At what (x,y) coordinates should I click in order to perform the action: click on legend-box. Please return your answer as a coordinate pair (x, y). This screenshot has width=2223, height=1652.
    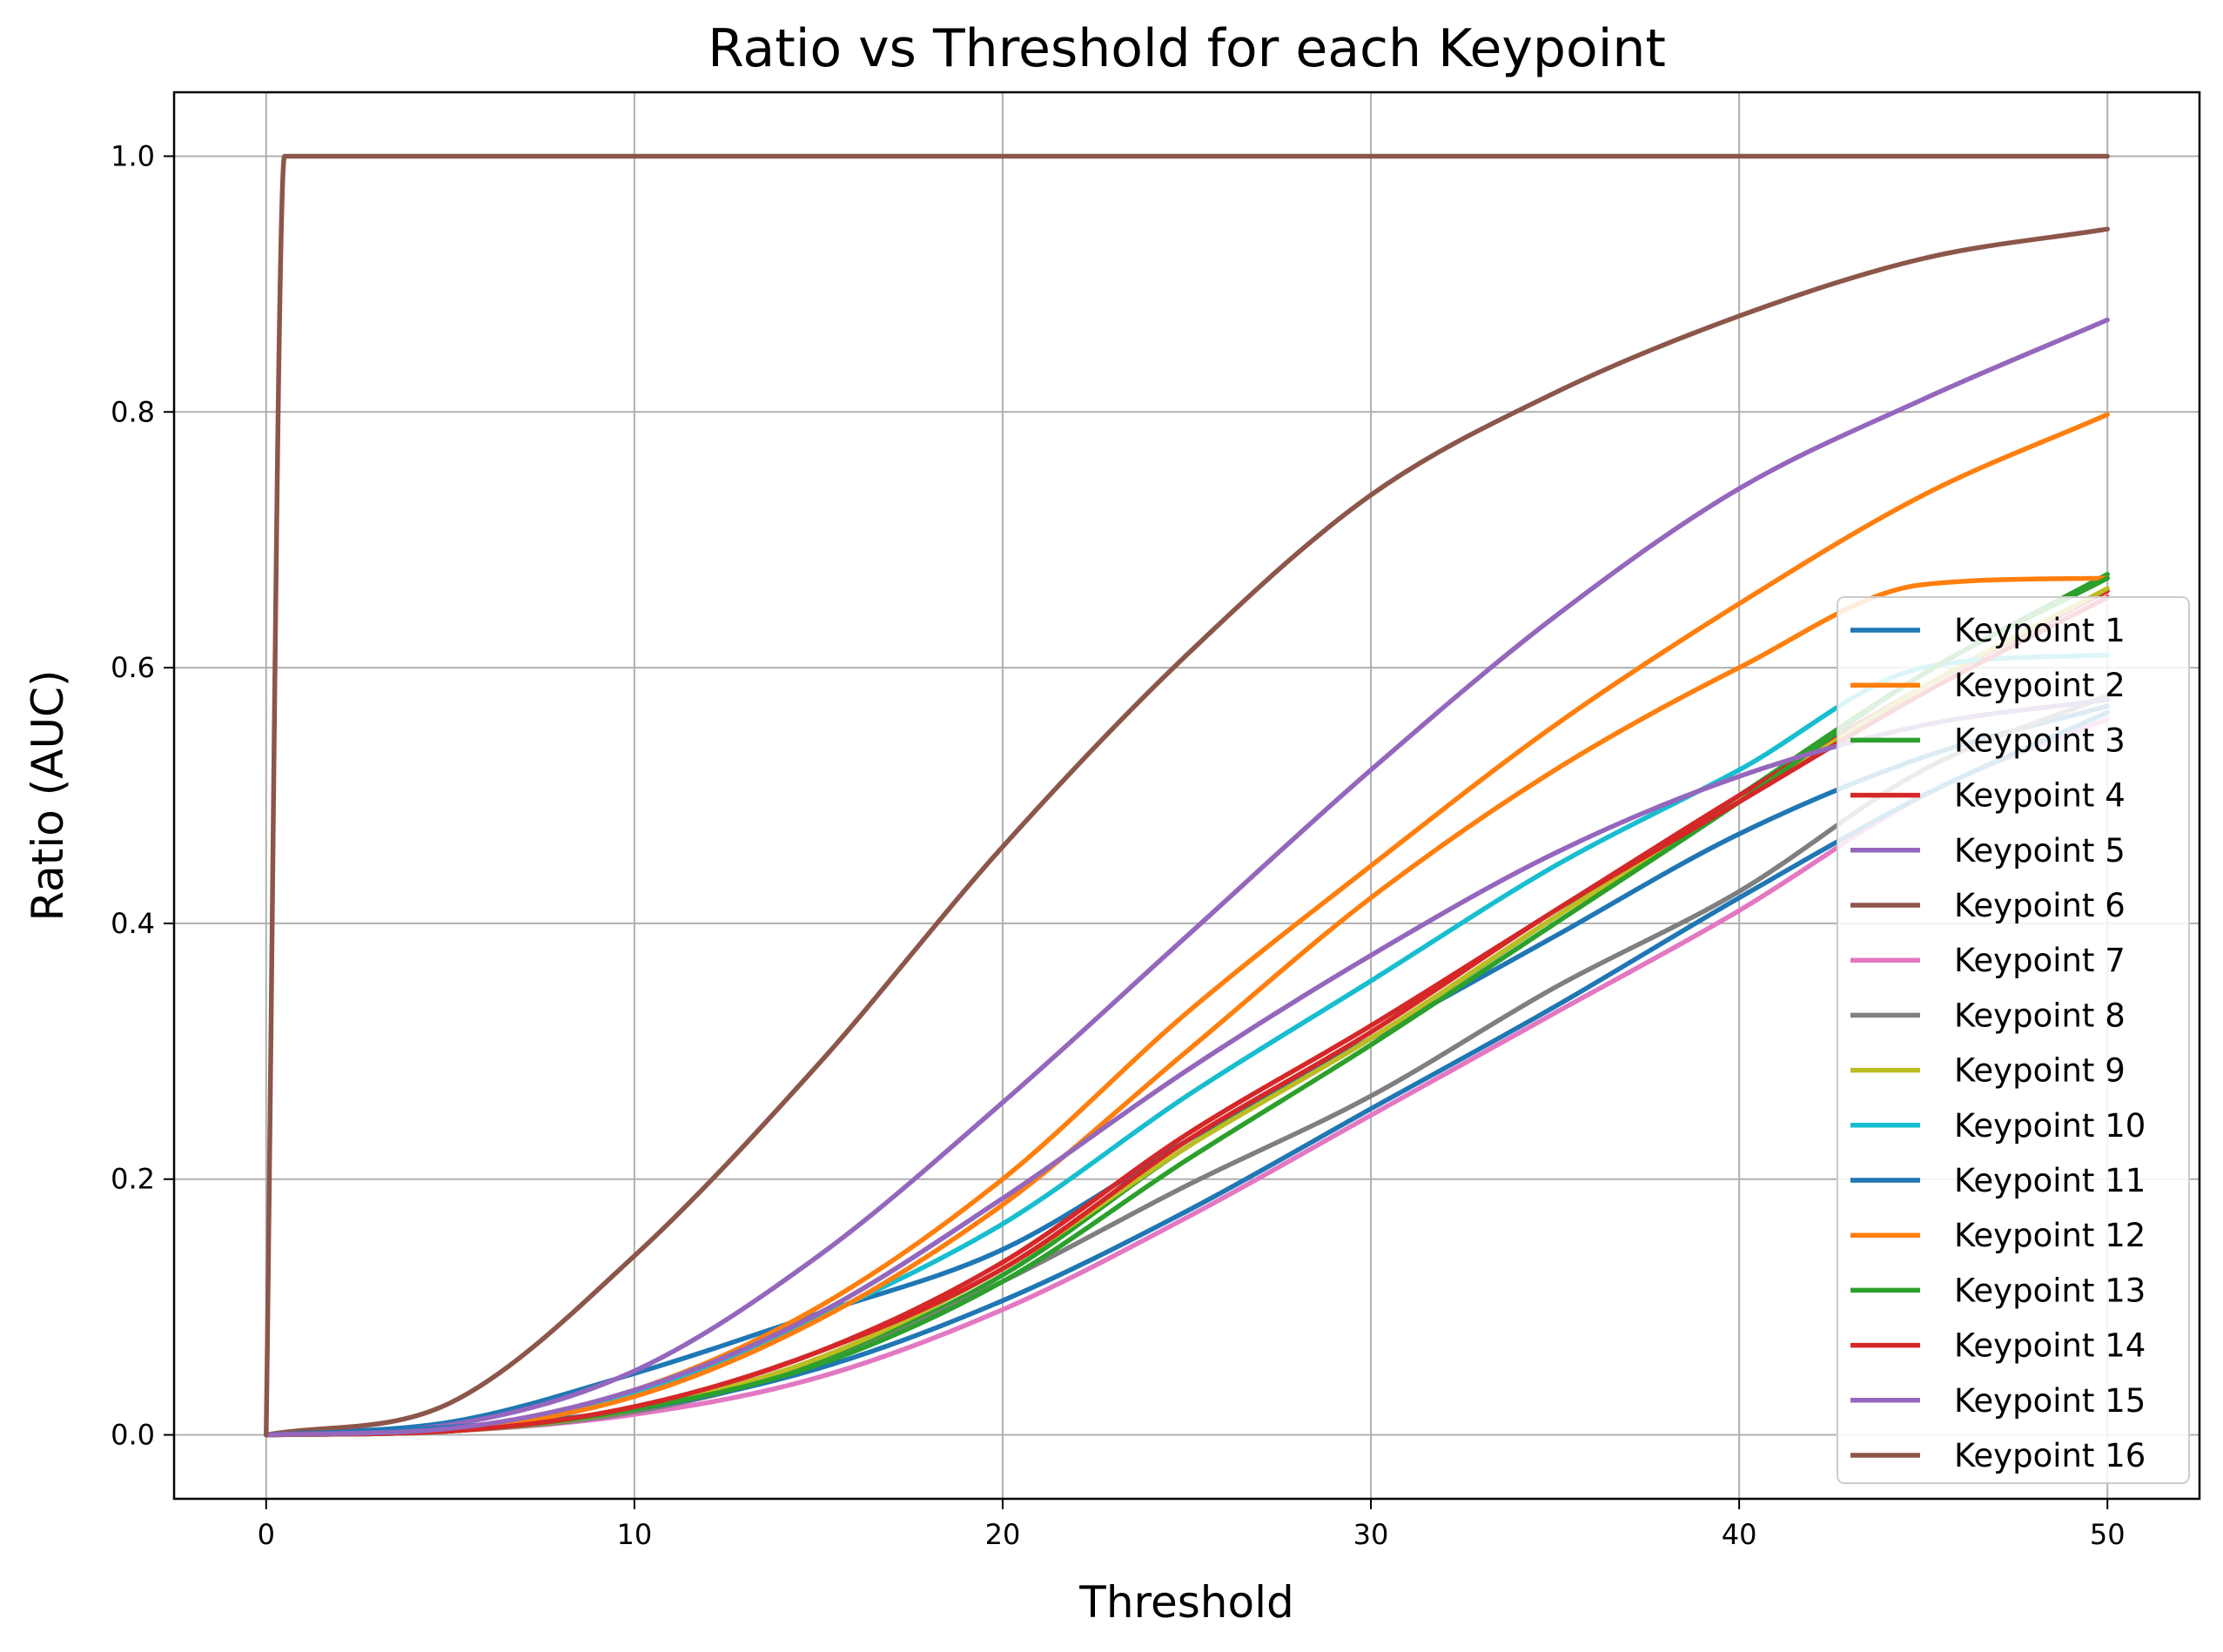
    Looking at the image, I should click on (2013, 1040).